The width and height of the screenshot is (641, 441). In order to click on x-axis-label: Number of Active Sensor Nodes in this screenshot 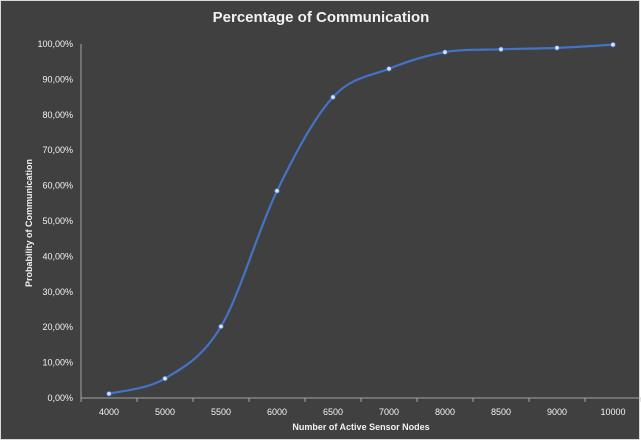, I will do `click(361, 427)`.